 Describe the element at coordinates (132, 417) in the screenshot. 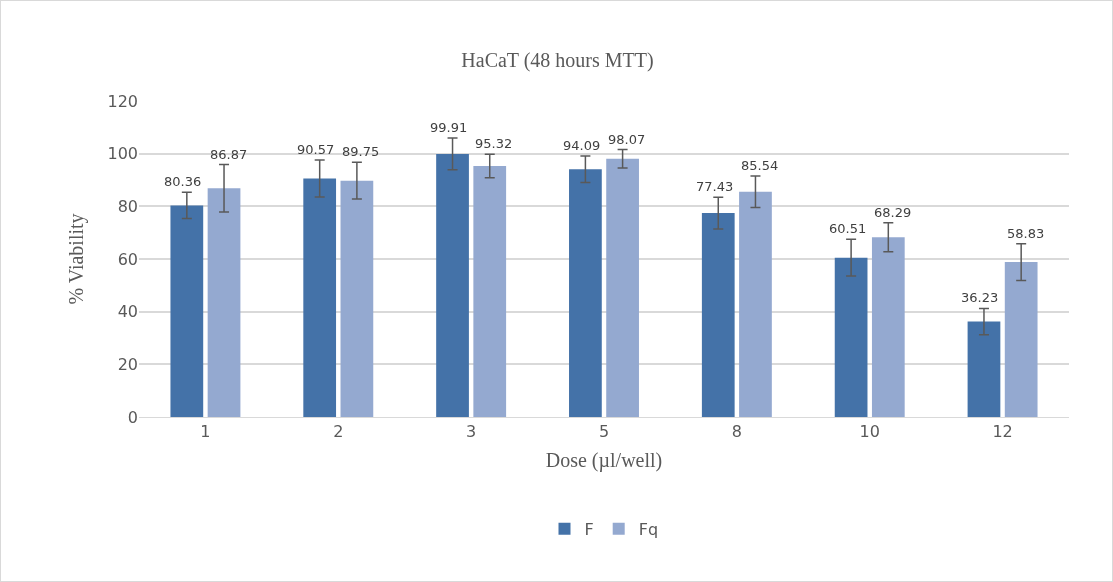

I see `y-tick-label: 0` at that location.